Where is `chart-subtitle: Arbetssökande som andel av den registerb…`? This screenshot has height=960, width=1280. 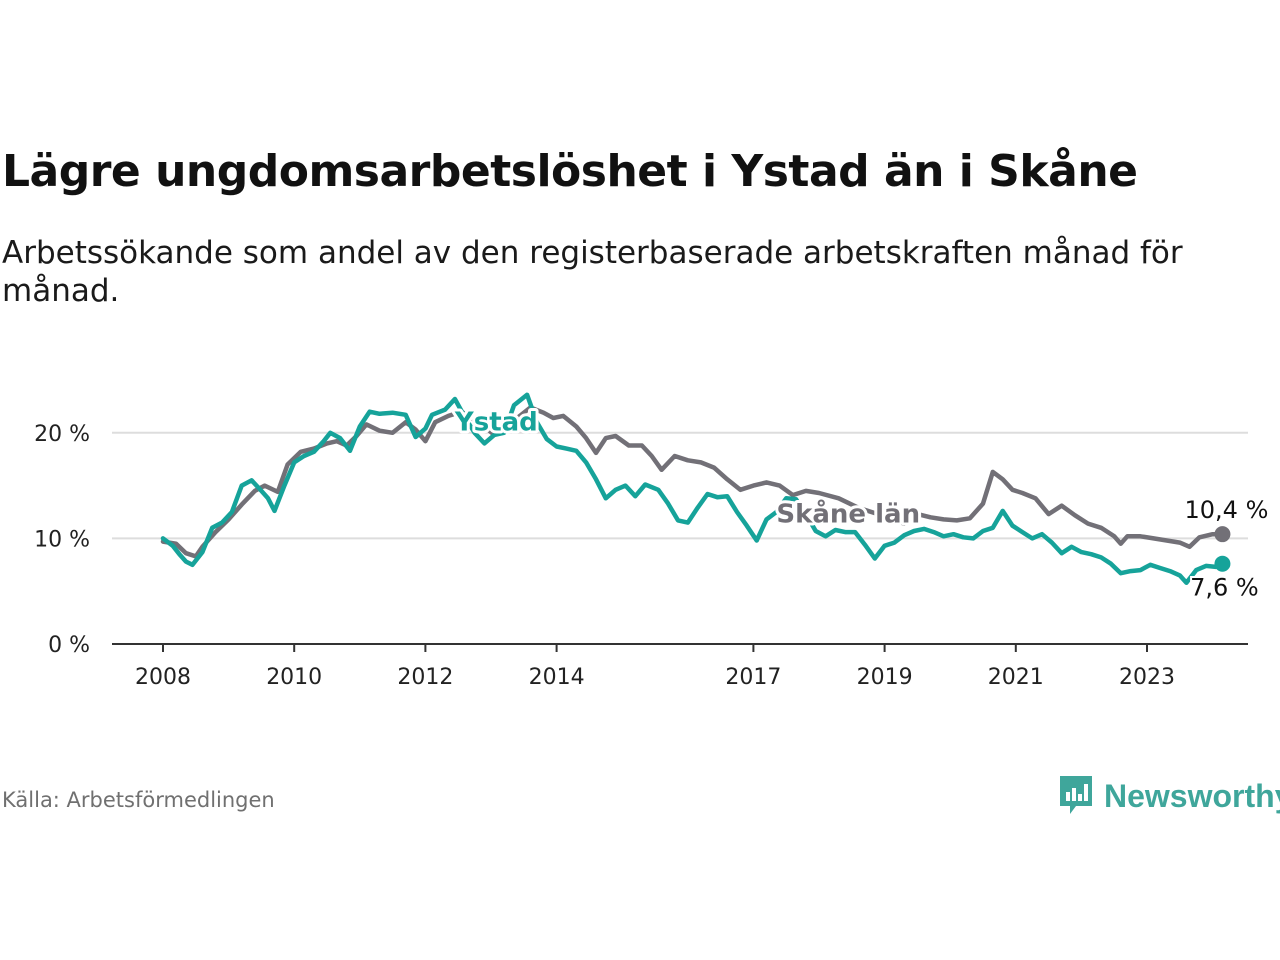
chart-subtitle: Arbetssökande som andel av den registerb… is located at coordinates (592, 272).